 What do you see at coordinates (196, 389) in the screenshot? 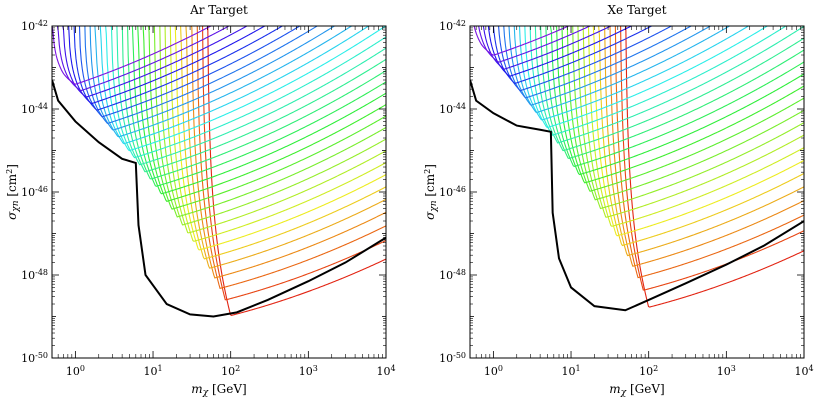
I see `x-axis-label-symbol: m` at bounding box center [196, 389].